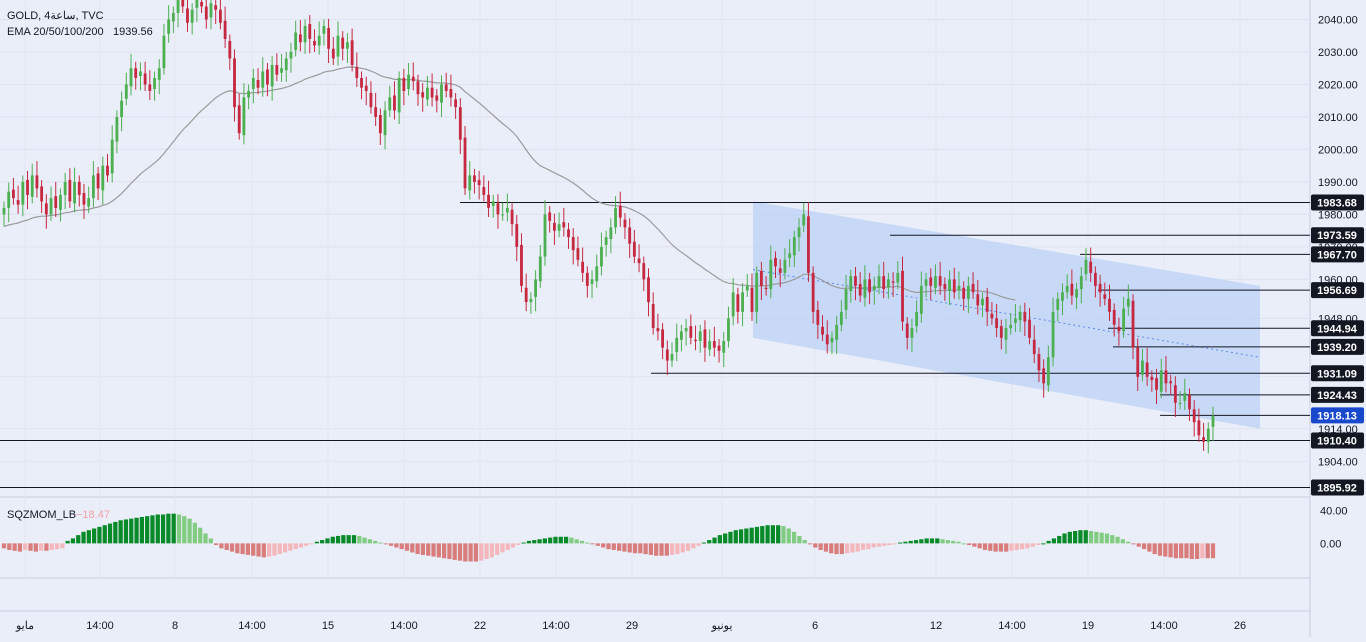  I want to click on time-tick-label: يونيو, so click(722, 626).